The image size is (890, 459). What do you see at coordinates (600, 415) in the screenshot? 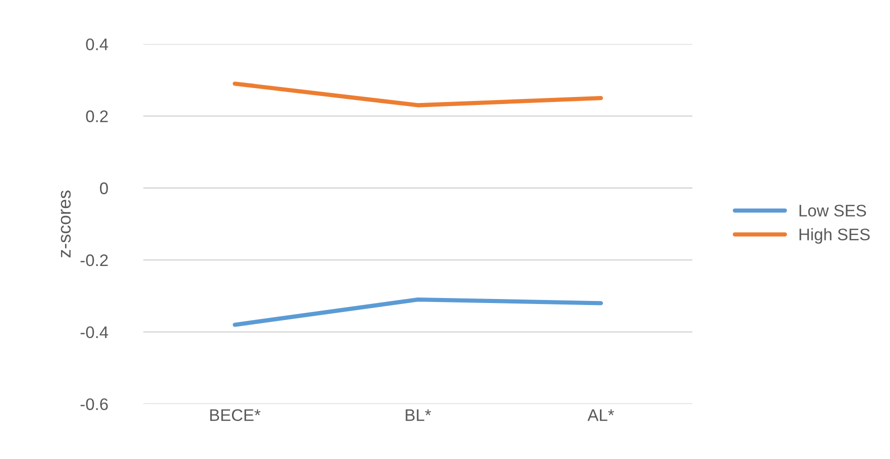
I see `x-tick-label: AL*` at bounding box center [600, 415].